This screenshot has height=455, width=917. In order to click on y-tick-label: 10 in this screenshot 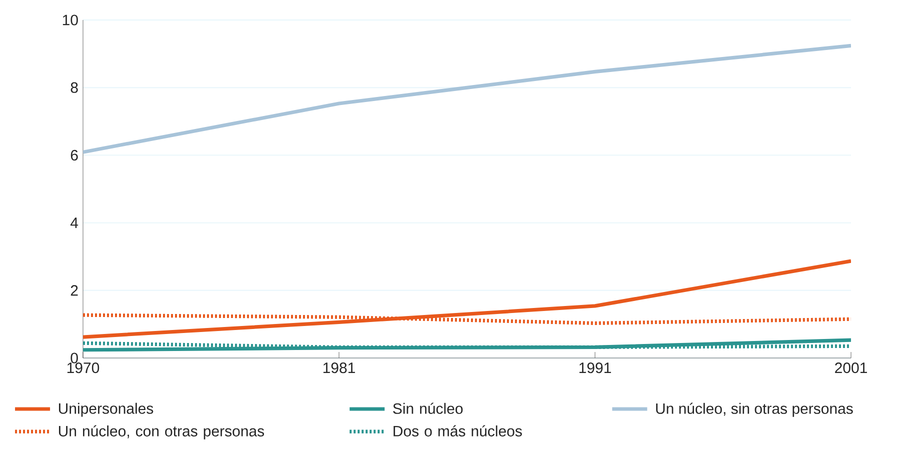, I will do `click(70, 20)`.